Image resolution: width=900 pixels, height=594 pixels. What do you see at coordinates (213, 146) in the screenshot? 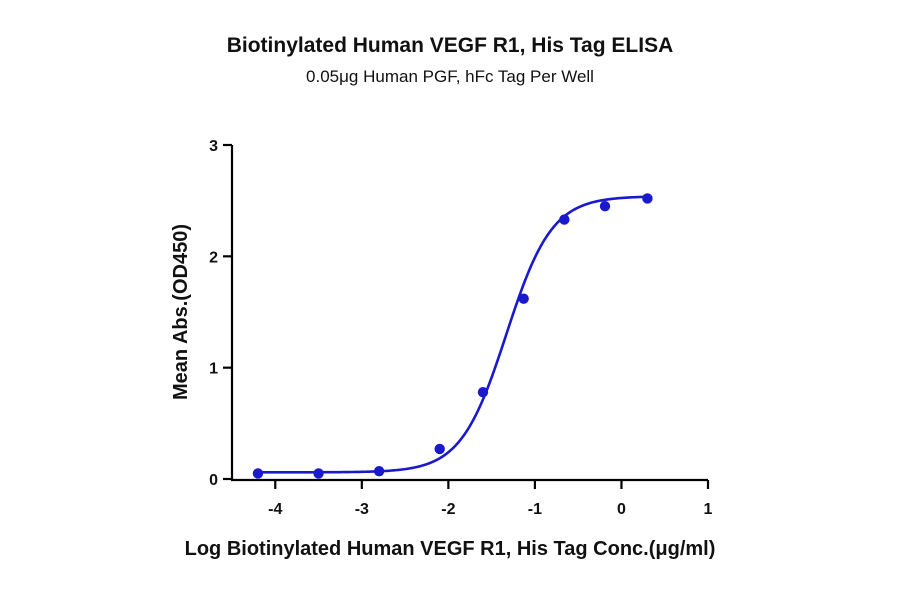
I see `y-tick-label: 3` at bounding box center [213, 146].